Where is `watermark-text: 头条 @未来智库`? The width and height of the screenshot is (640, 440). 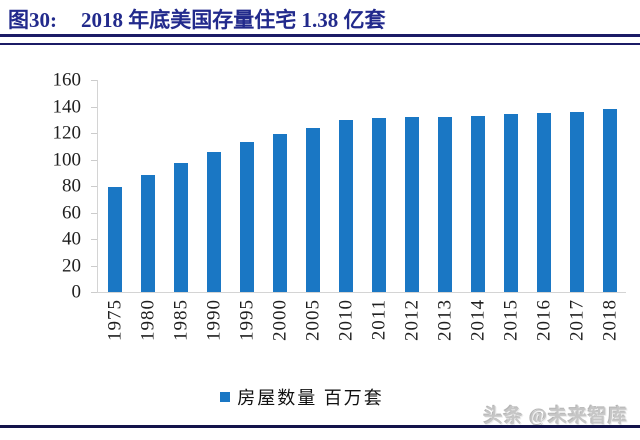
watermark-text: 头条 @未来智库 is located at coordinates (555, 416).